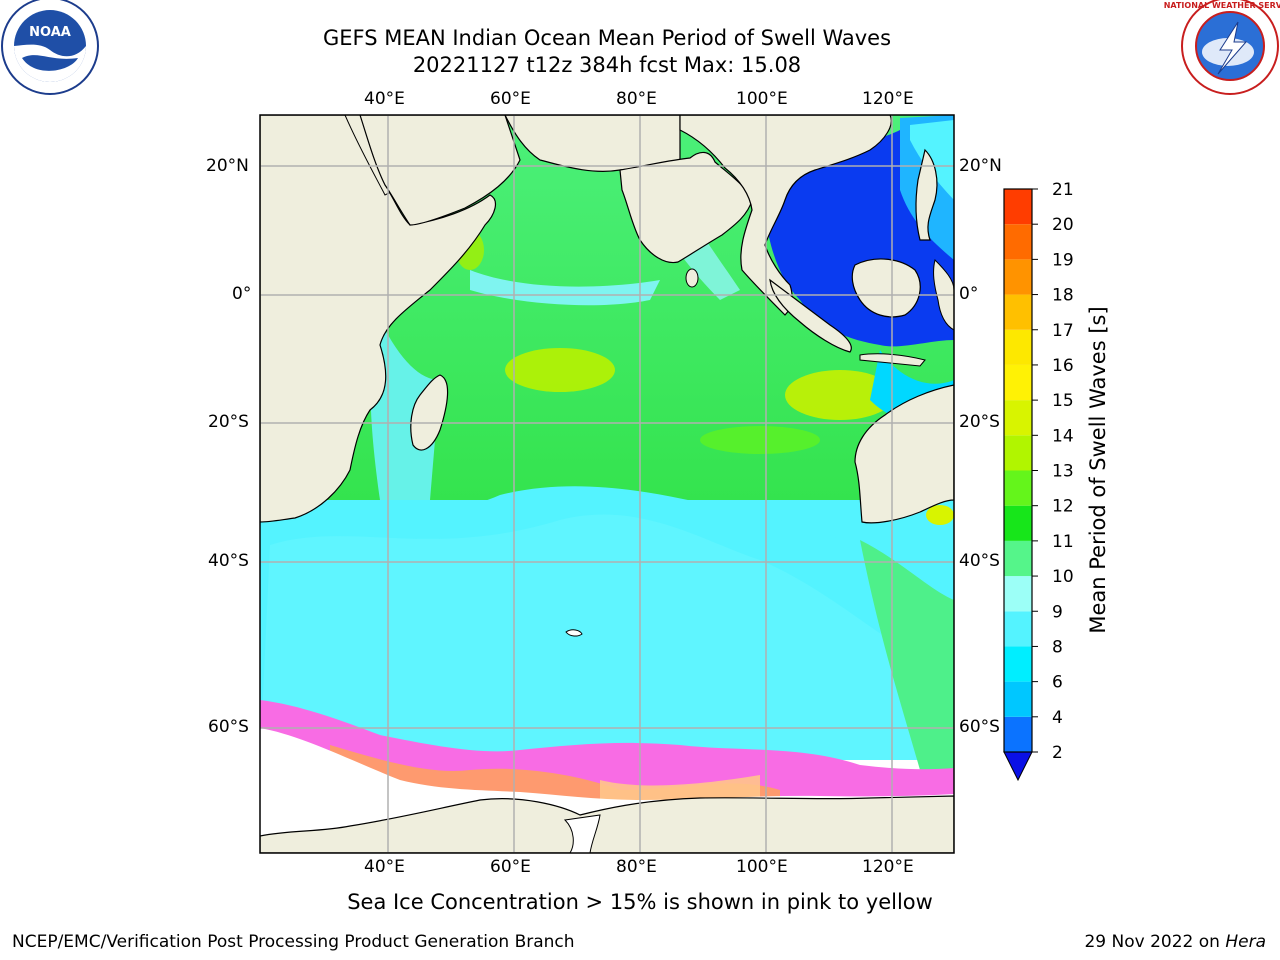  Describe the element at coordinates (50, 47) in the screenshot. I see `noaa-logo: NOAA` at that location.